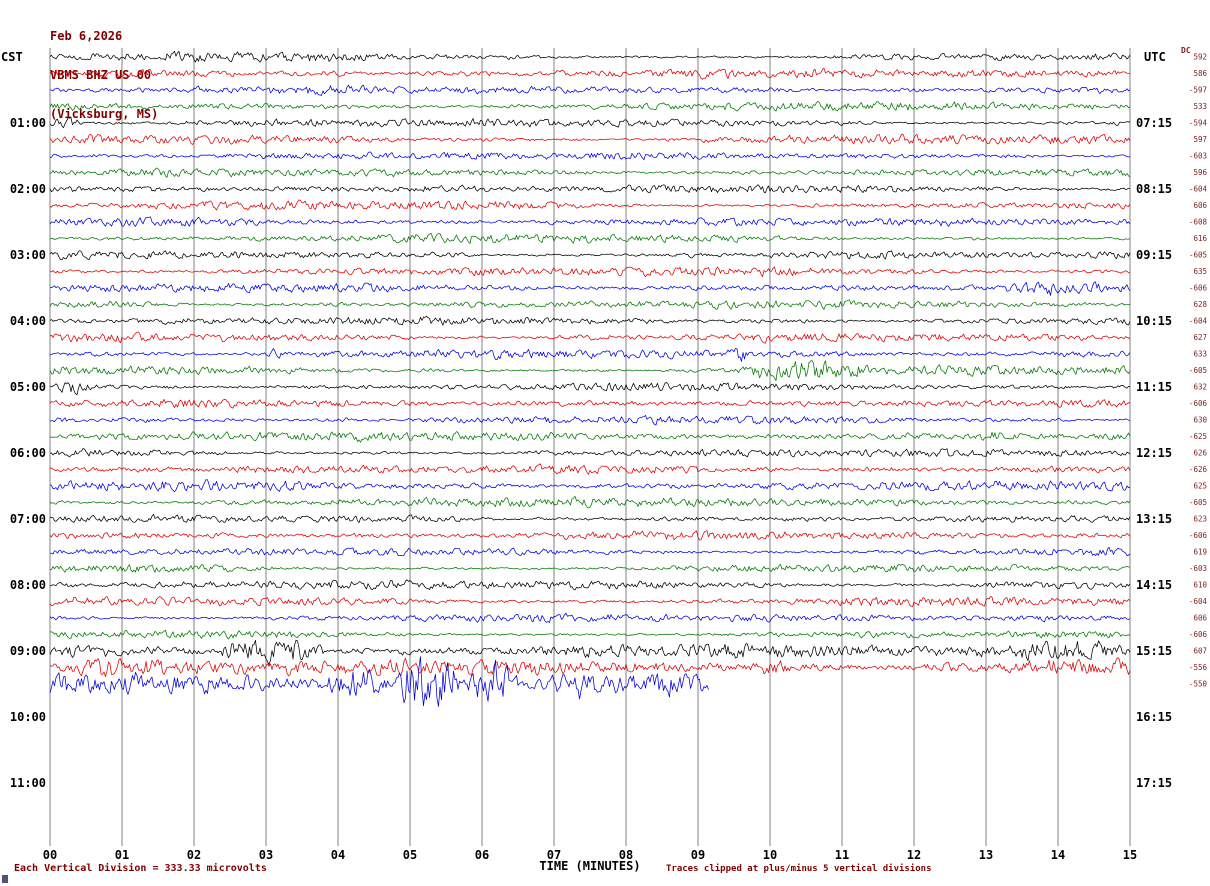  Describe the element at coordinates (626, 855) in the screenshot. I see `x-tick-label: 08` at that location.